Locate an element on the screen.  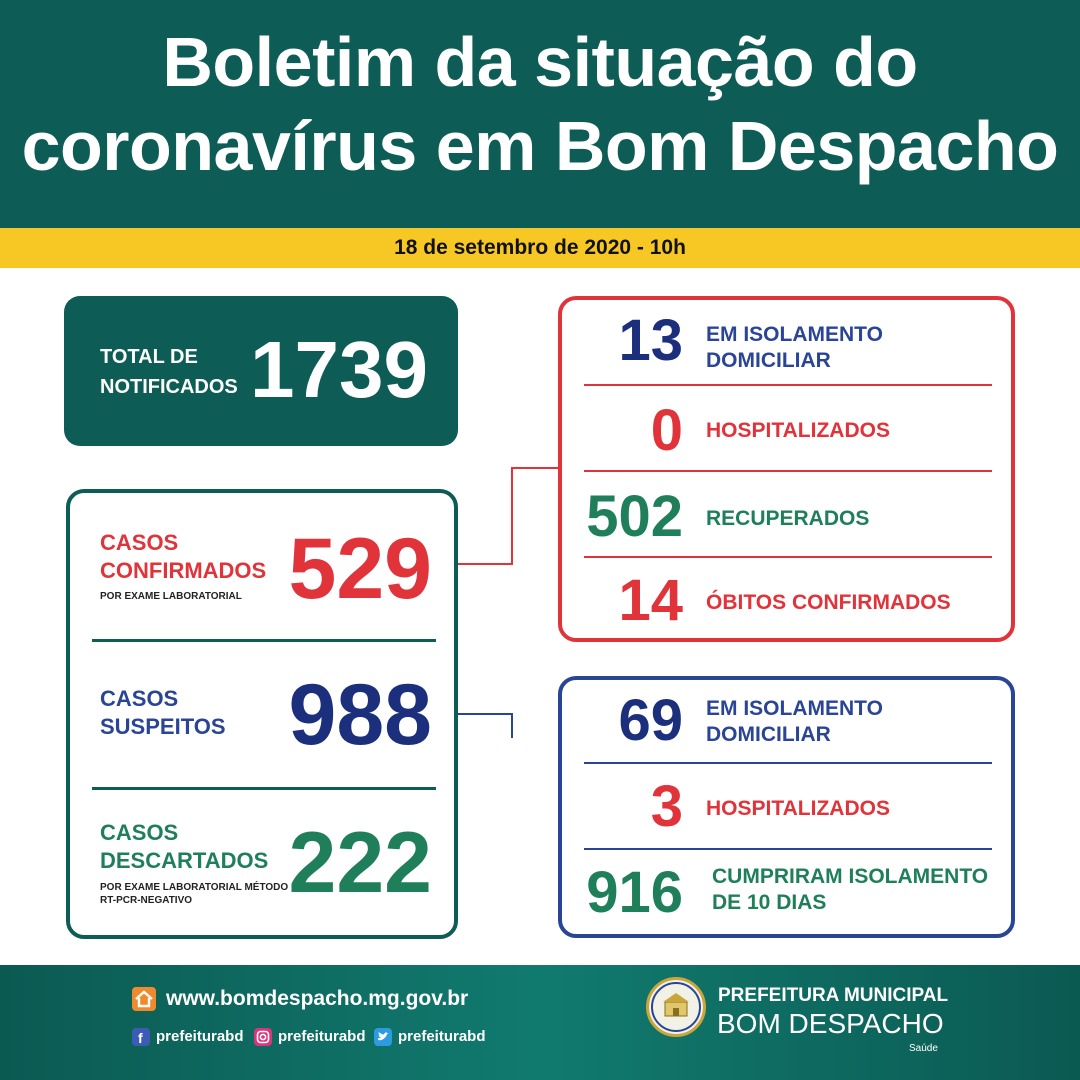
suspected-value: 988 is located at coordinates (360, 715).